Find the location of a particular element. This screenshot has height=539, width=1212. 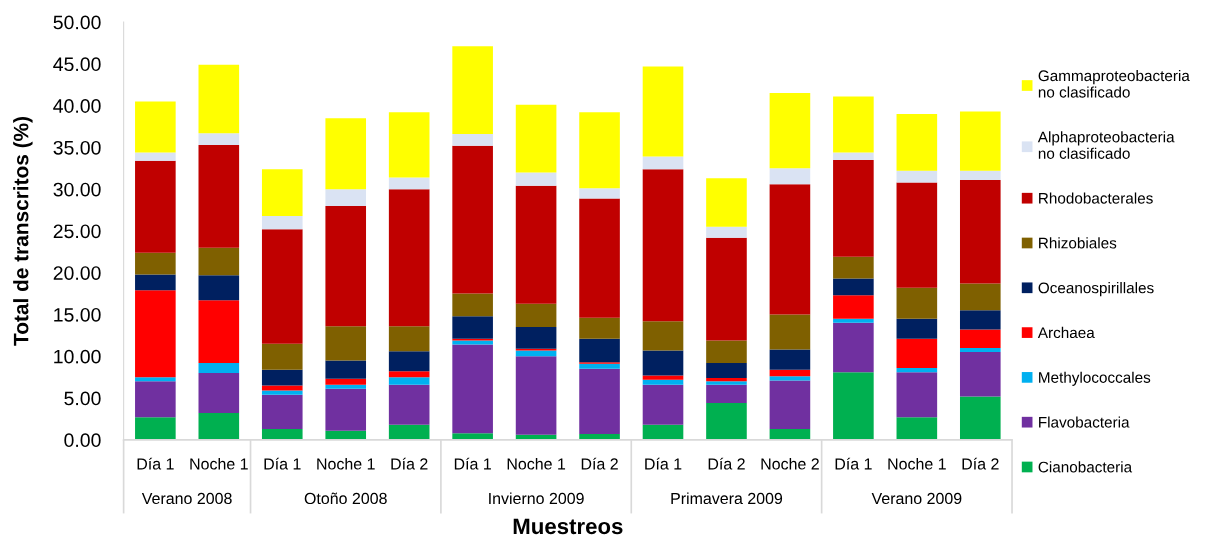

legend-label: Methylococcales is located at coordinates (1095, 378).